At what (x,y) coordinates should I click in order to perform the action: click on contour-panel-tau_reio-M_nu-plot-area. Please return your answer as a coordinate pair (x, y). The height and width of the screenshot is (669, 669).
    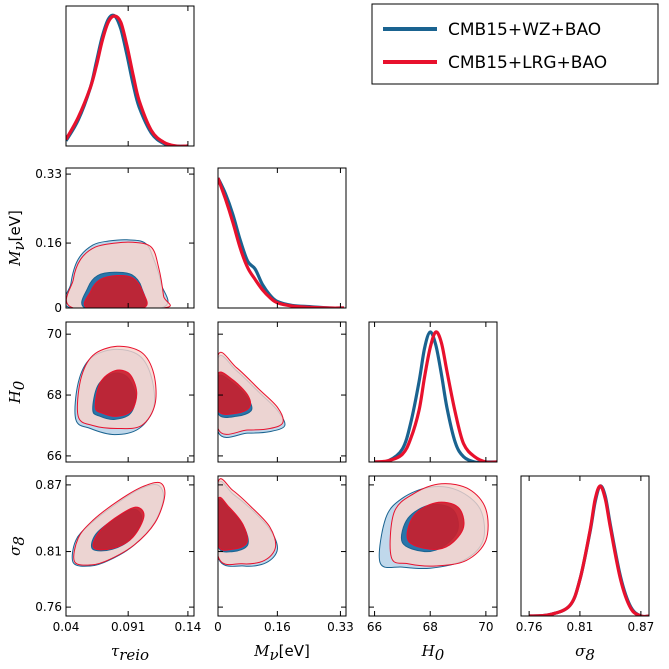
    Looking at the image, I should click on (118, 273).